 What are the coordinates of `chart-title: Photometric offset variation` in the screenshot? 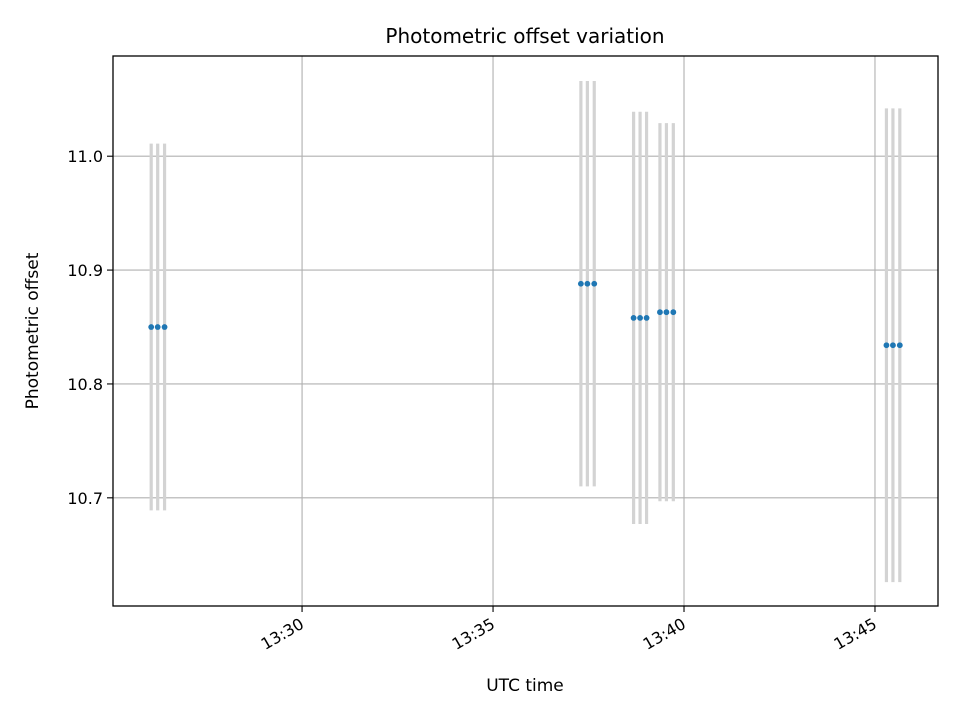 It's located at (524, 36).